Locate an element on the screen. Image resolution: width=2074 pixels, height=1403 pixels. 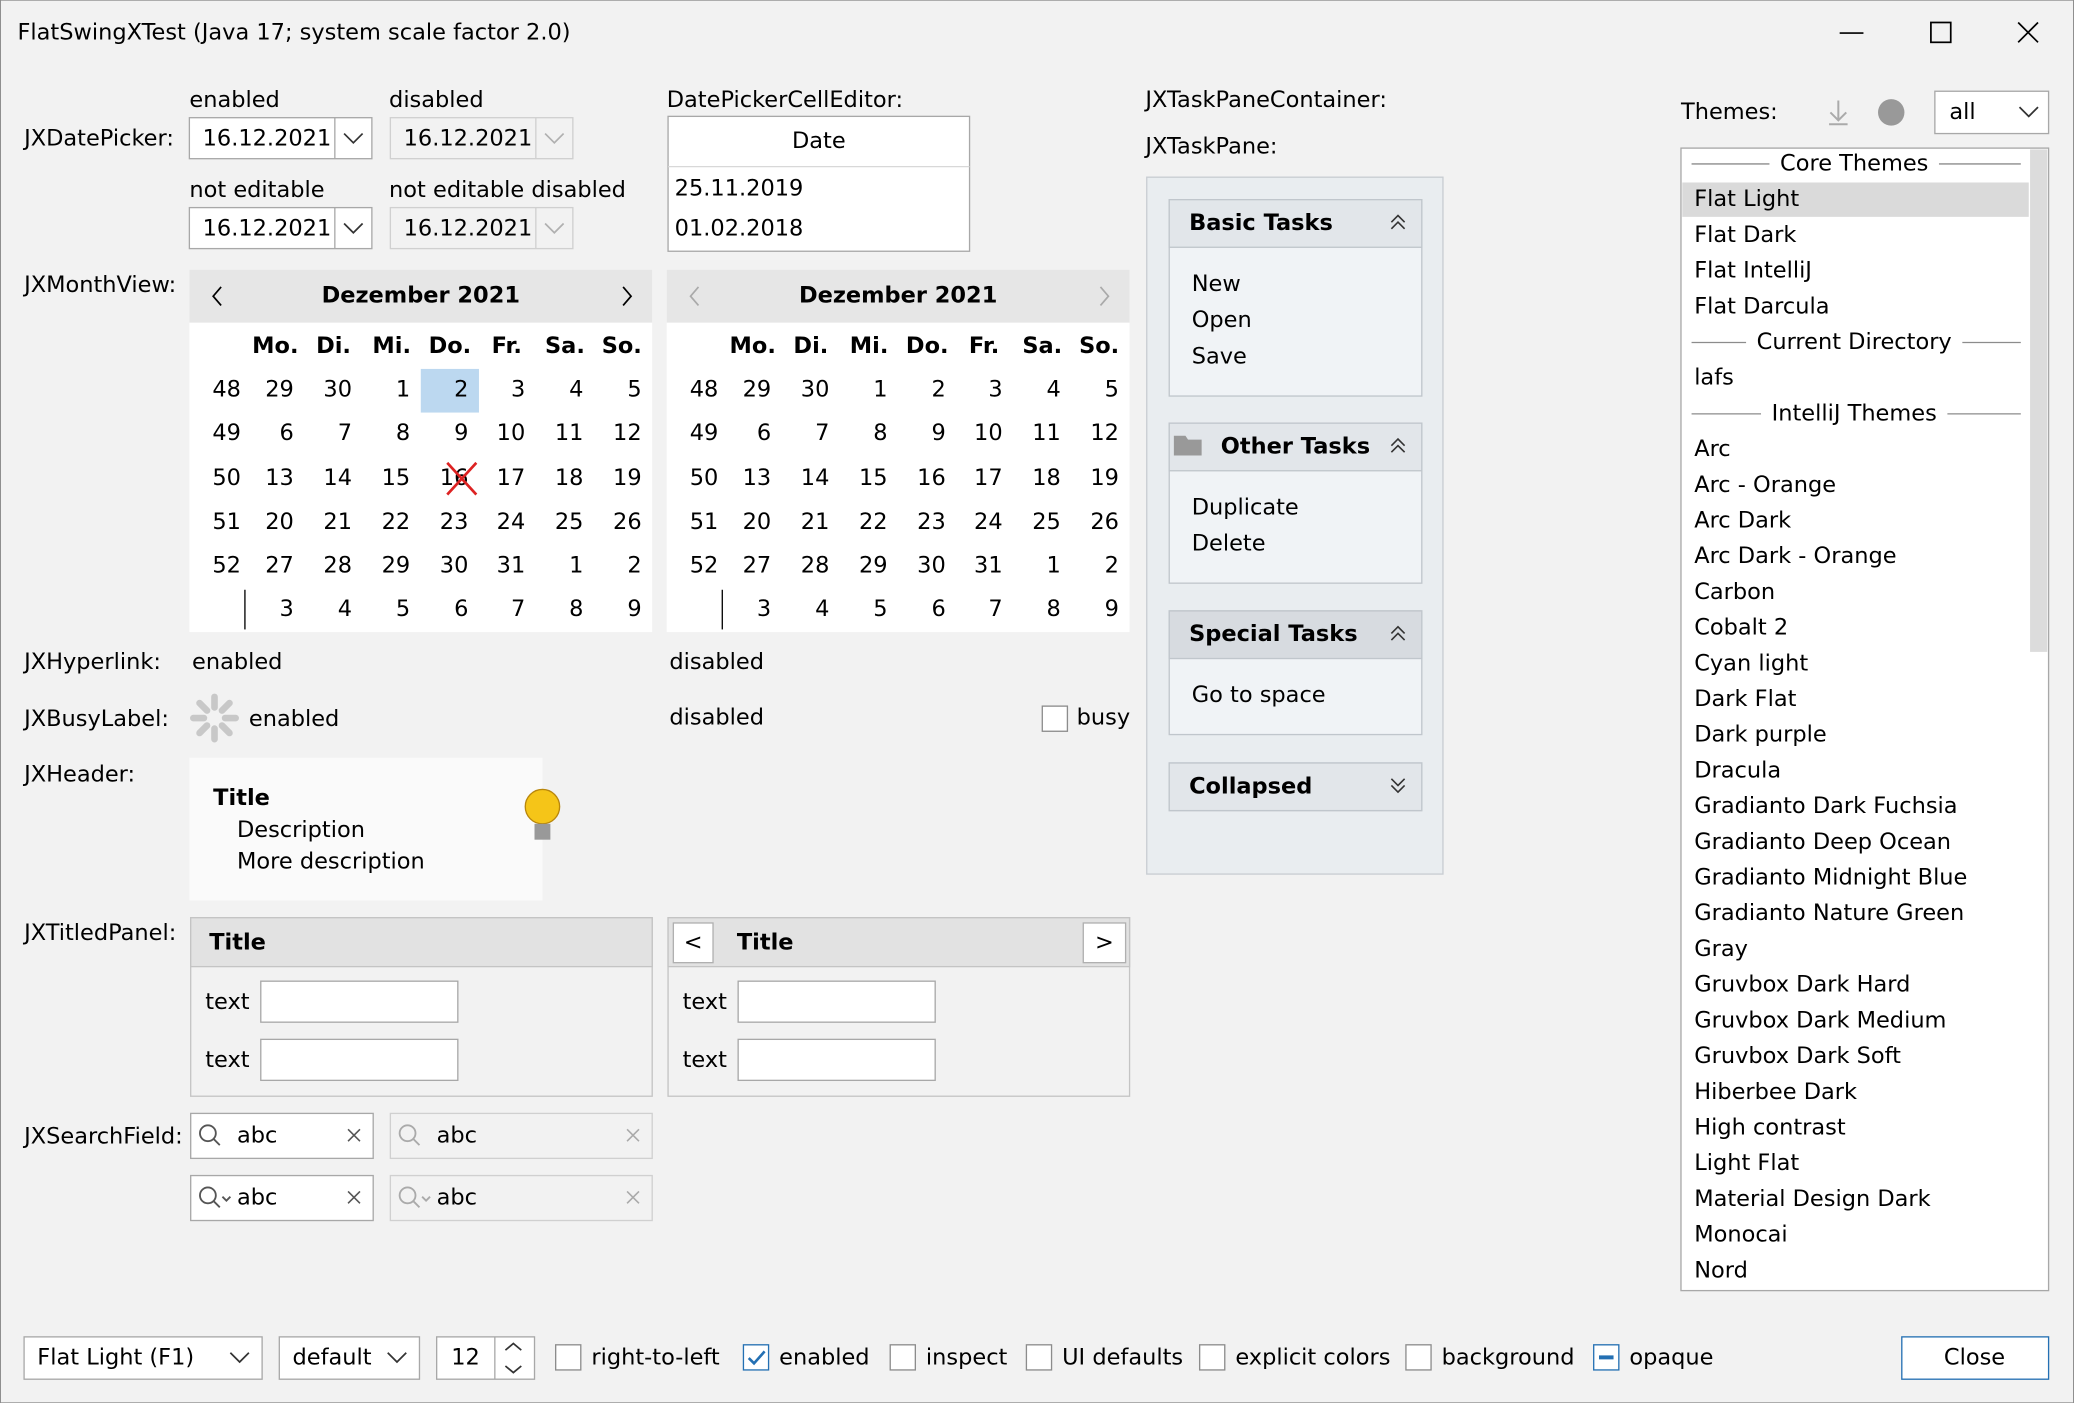
maximize is located at coordinates (1941, 32).